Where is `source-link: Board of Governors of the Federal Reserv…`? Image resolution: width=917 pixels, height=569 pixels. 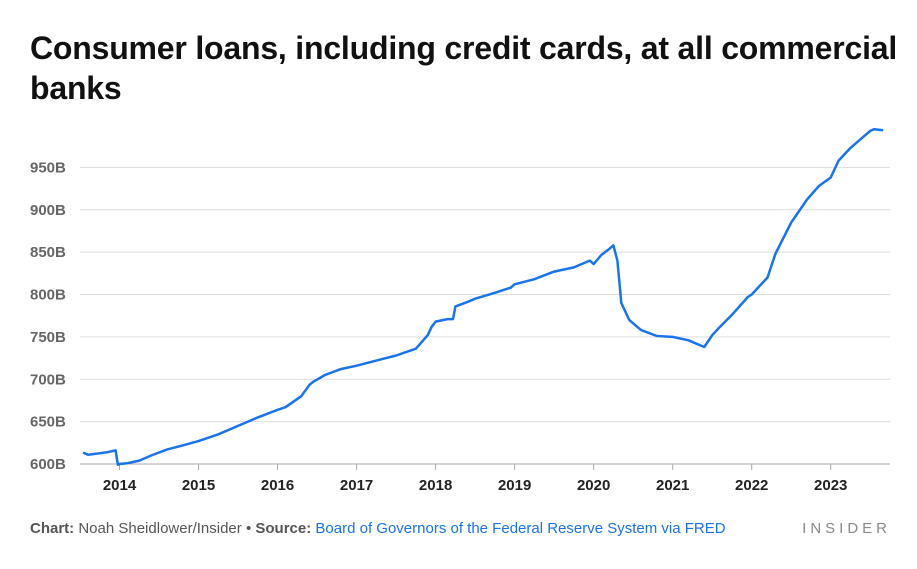 source-link: Board of Governors of the Federal Reserv… is located at coordinates (520, 528).